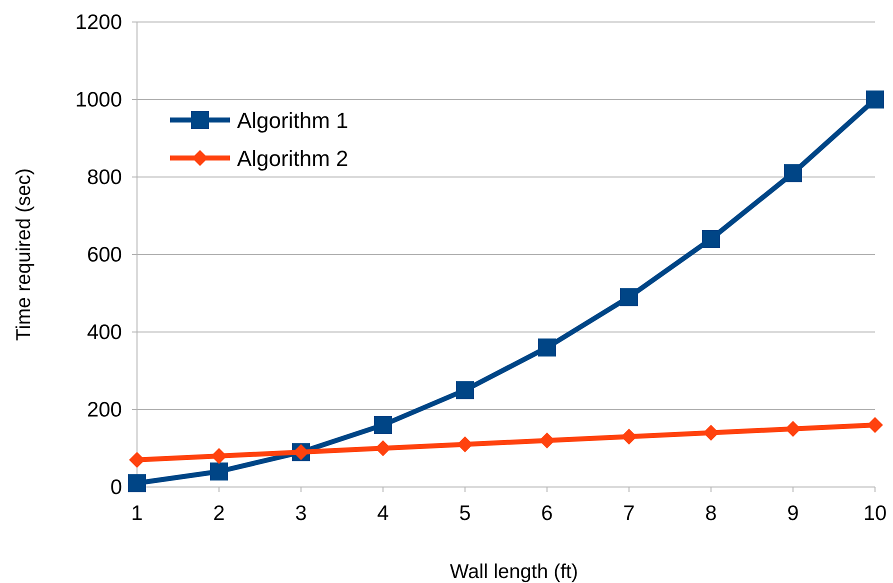  Describe the element at coordinates (301, 513) in the screenshot. I see `x-tick-label: 3` at that location.